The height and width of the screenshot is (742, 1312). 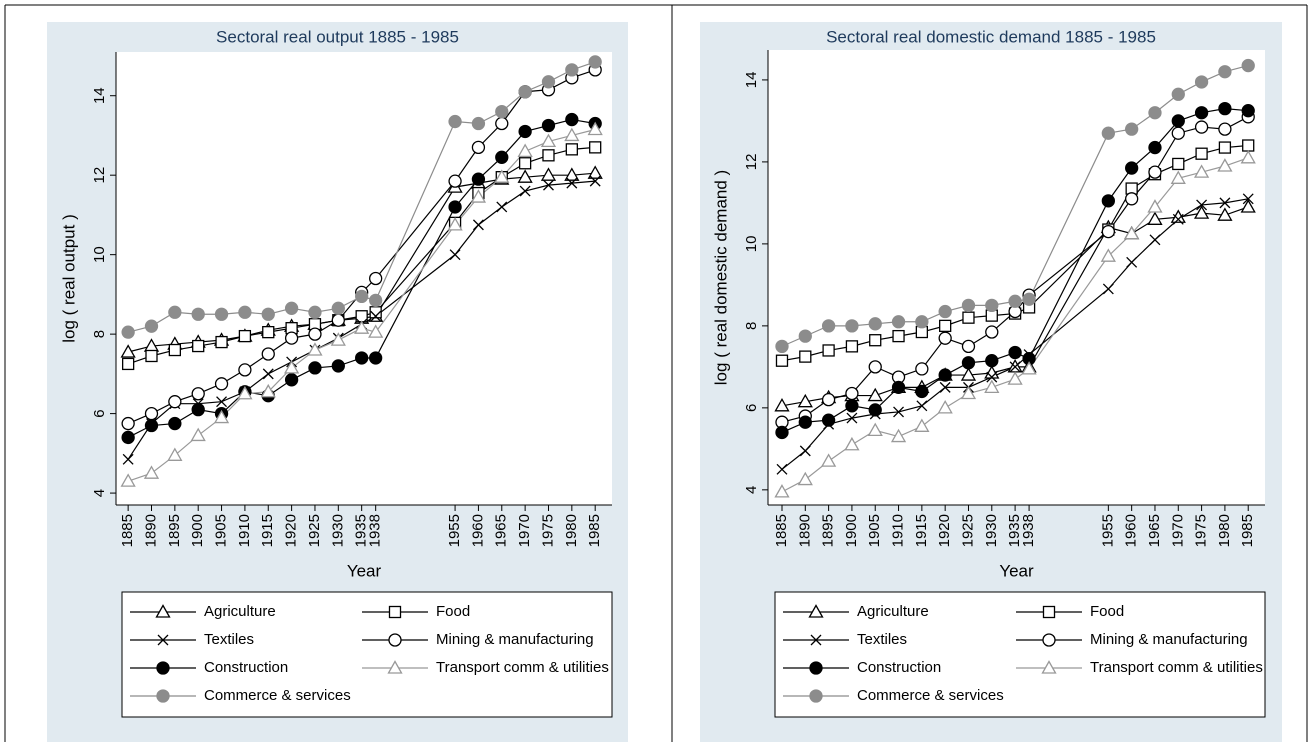 I want to click on x-tick-label: 1960, so click(x=1131, y=530).